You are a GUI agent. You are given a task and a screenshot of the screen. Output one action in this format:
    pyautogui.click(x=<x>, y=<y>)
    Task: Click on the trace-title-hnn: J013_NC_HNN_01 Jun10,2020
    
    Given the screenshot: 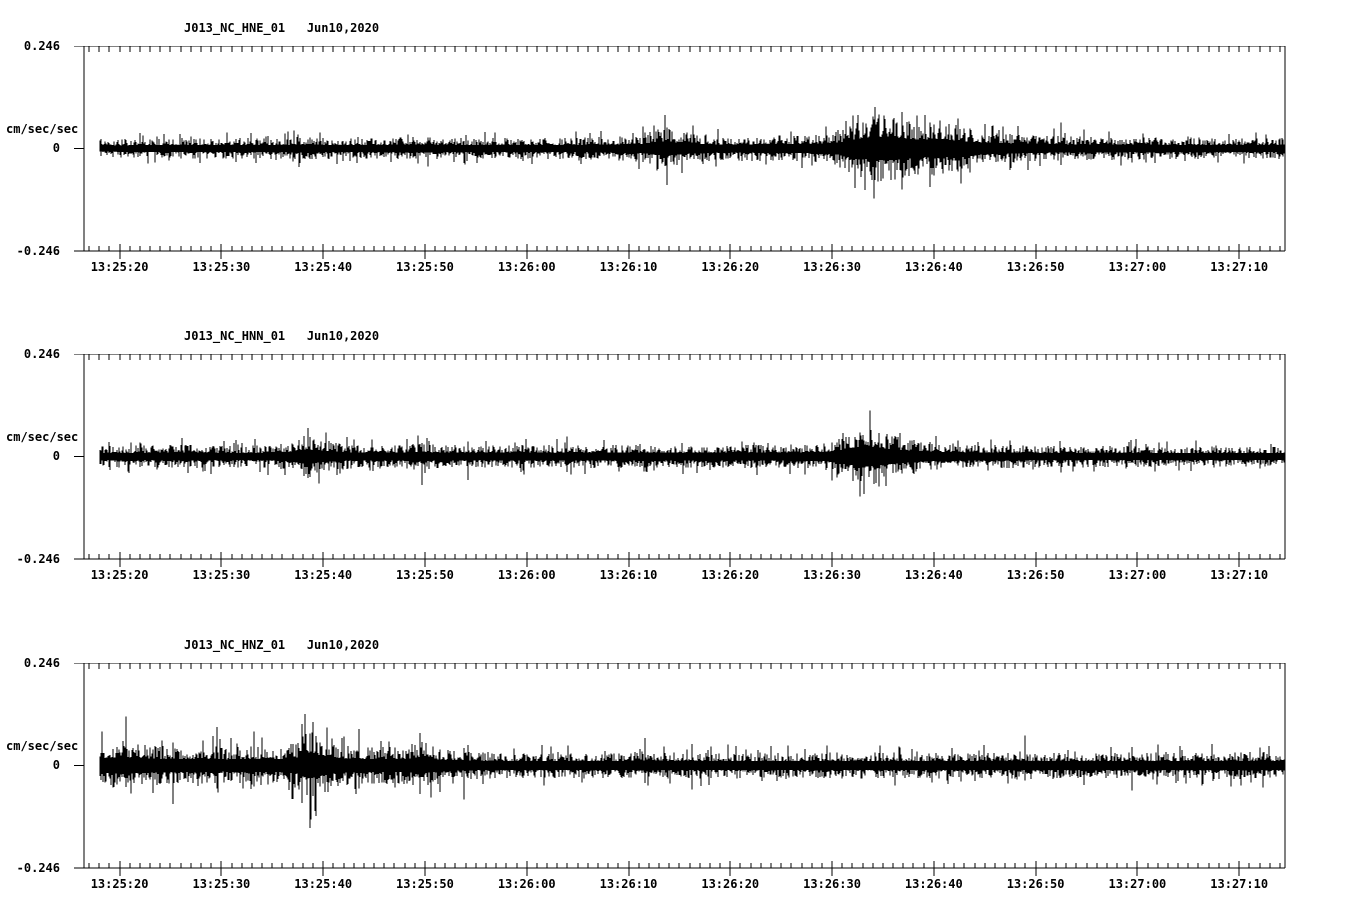 What is the action you would take?
    pyautogui.click(x=282, y=336)
    